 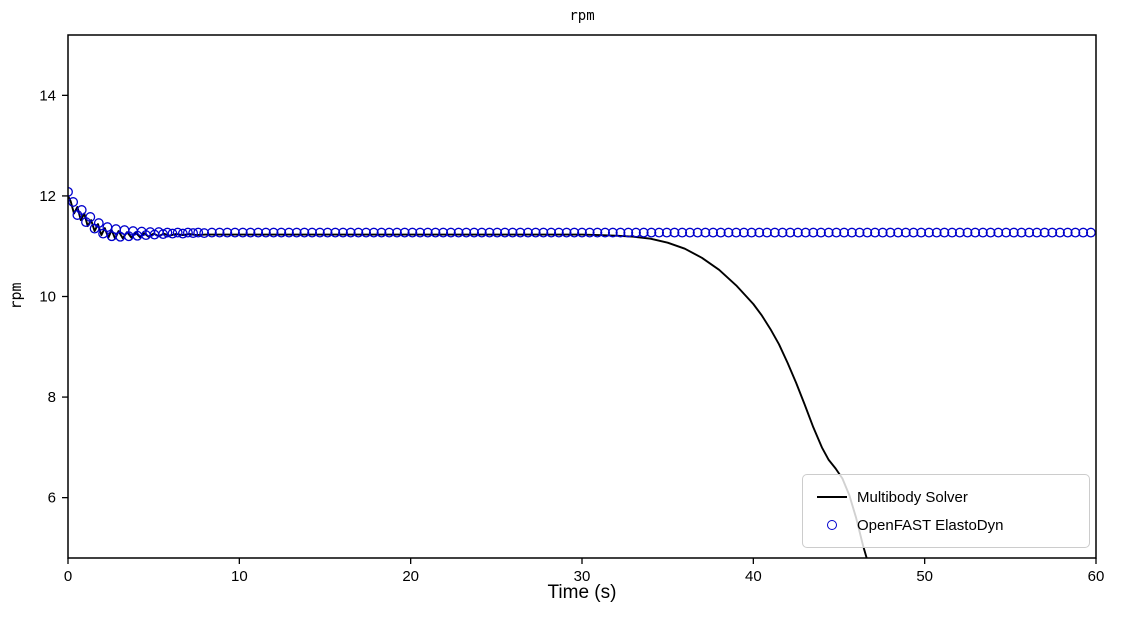 I want to click on legend-entry-multibody-solver: Multibody Solver, so click(x=946, y=497).